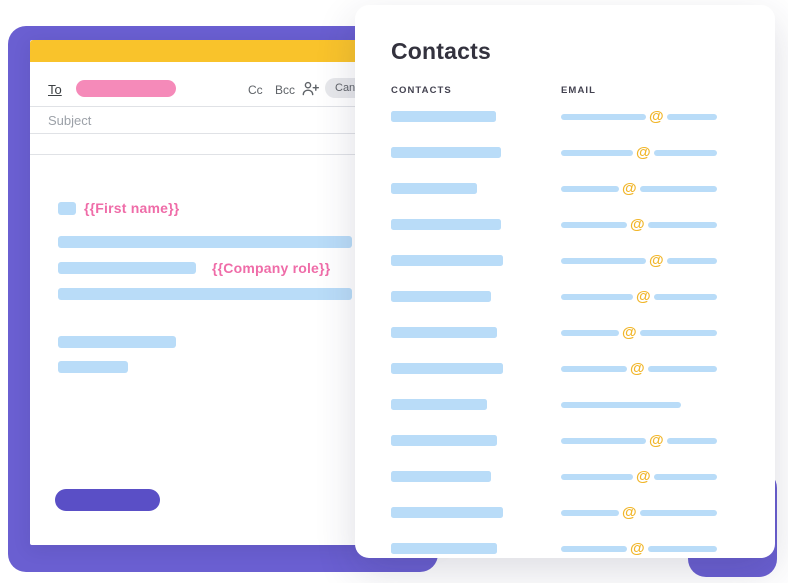  What do you see at coordinates (310, 88) in the screenshot?
I see `add-recipient-icon` at bounding box center [310, 88].